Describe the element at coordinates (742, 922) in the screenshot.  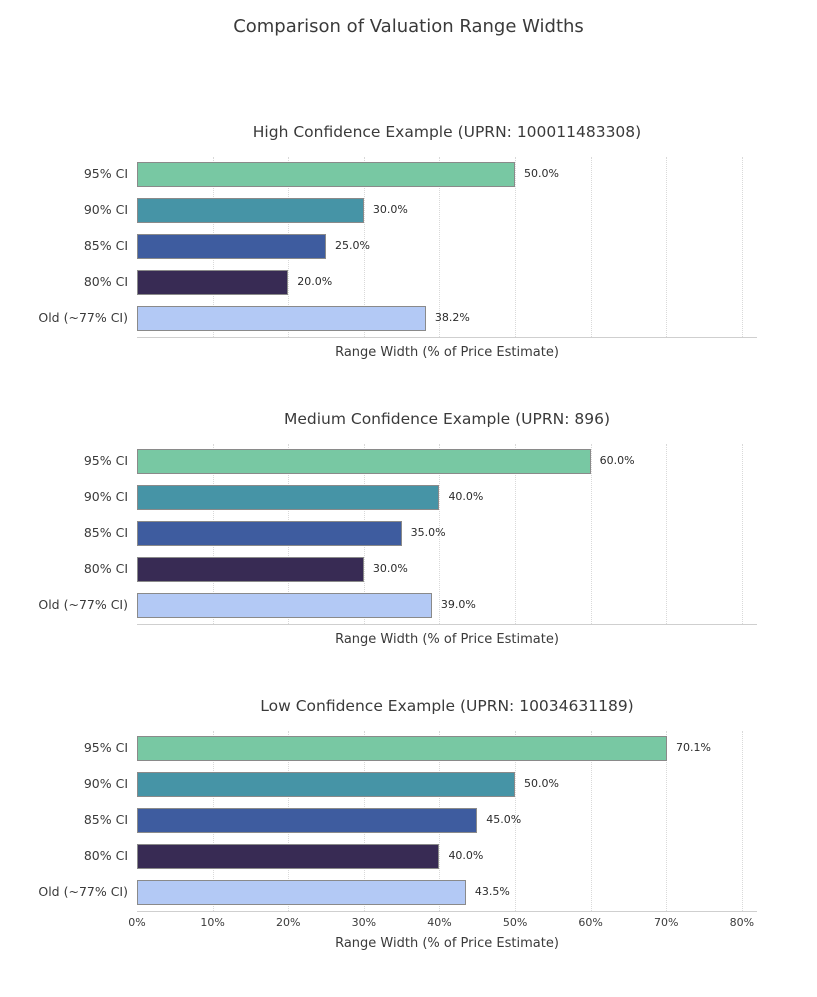
I see `x-tick-label: 80%` at that location.